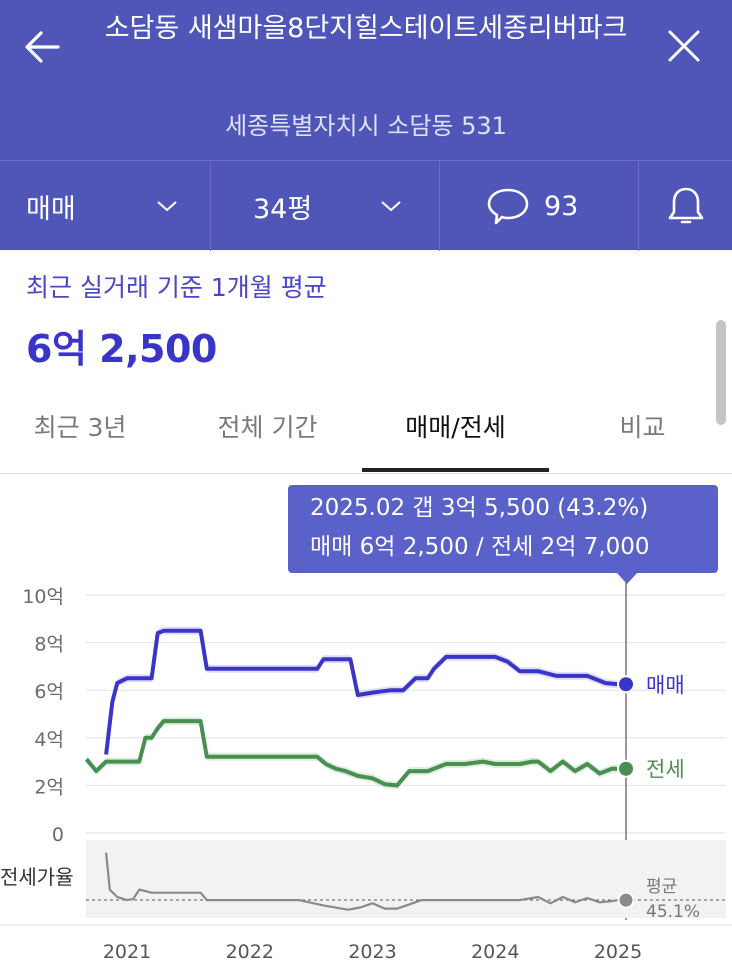 Image resolution: width=732 pixels, height=978 pixels. Describe the element at coordinates (627, 578) in the screenshot. I see `tooltip-tail` at that location.